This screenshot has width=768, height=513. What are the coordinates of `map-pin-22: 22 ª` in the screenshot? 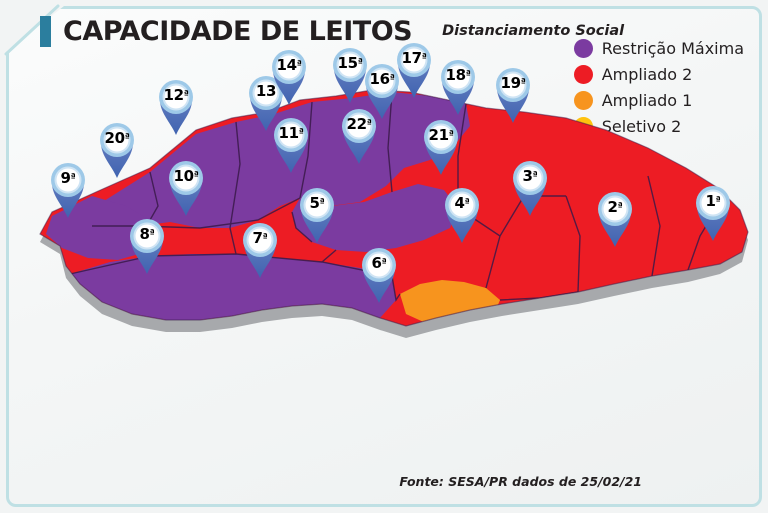 It's located at (359, 135).